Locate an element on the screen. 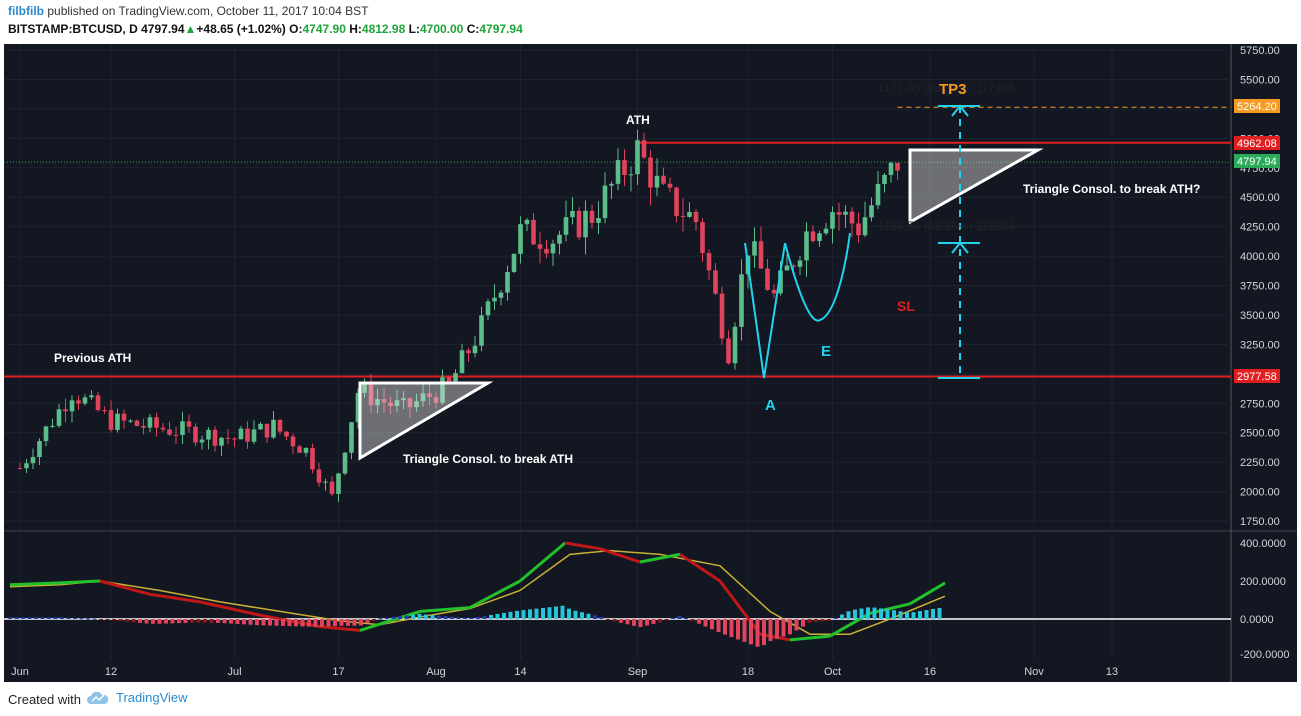 The width and height of the screenshot is (1301, 716). arrow-up-top is located at coordinates (960, 110).